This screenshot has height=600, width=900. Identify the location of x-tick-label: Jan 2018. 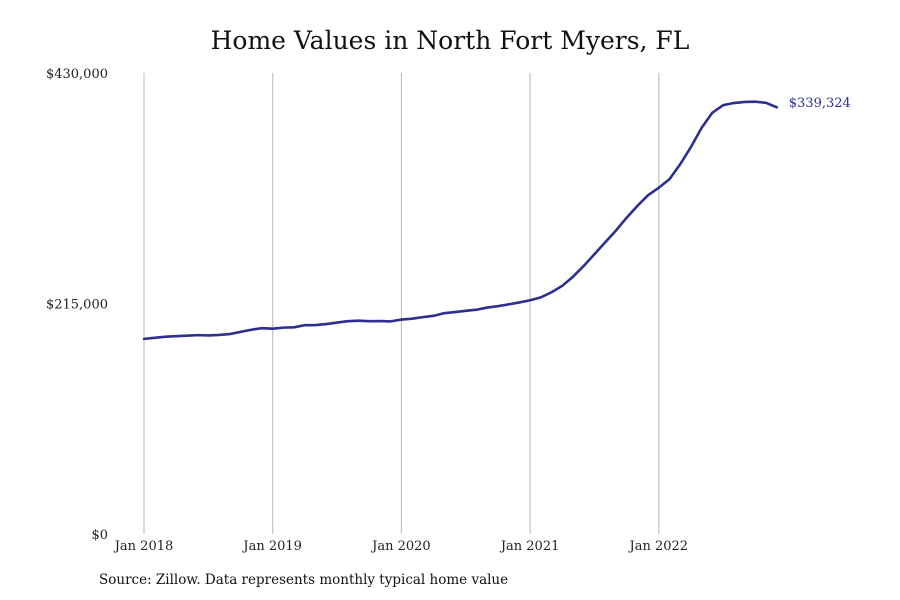
(143, 546).